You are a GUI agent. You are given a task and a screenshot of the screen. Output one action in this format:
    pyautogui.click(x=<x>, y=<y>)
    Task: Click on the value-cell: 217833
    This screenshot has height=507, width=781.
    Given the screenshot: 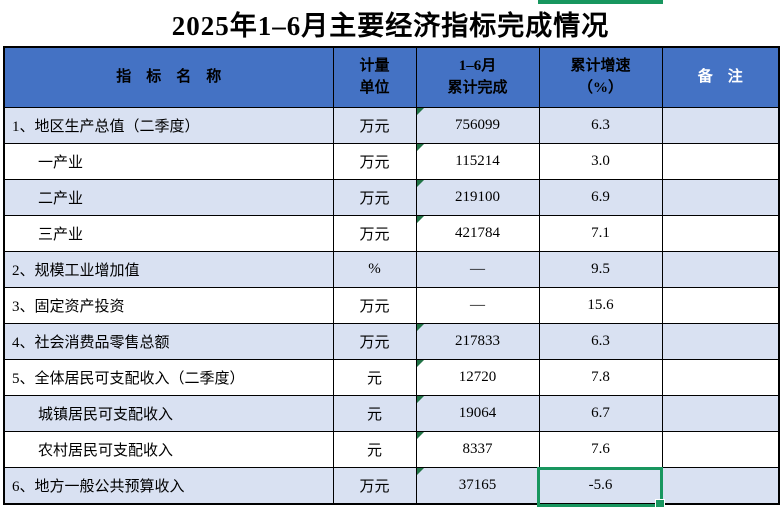 What is the action you would take?
    pyautogui.click(x=477, y=341)
    